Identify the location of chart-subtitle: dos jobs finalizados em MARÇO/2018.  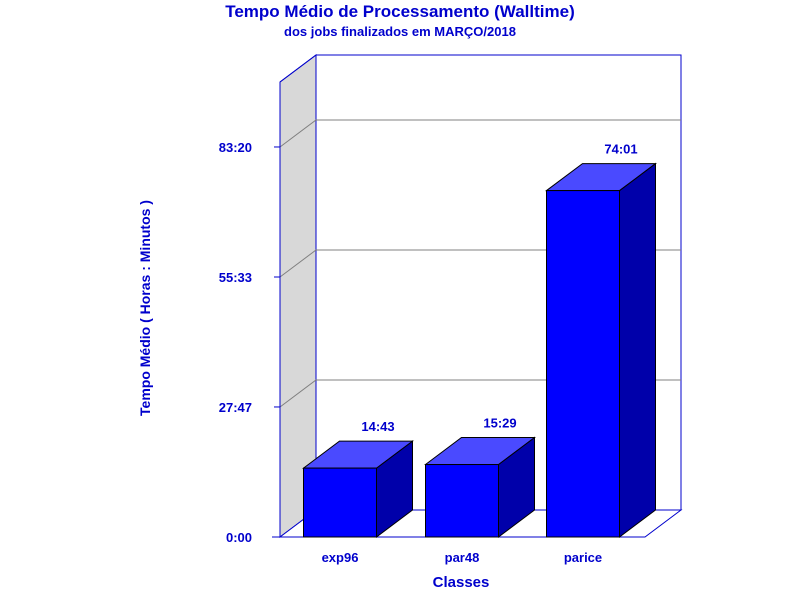
(400, 31).